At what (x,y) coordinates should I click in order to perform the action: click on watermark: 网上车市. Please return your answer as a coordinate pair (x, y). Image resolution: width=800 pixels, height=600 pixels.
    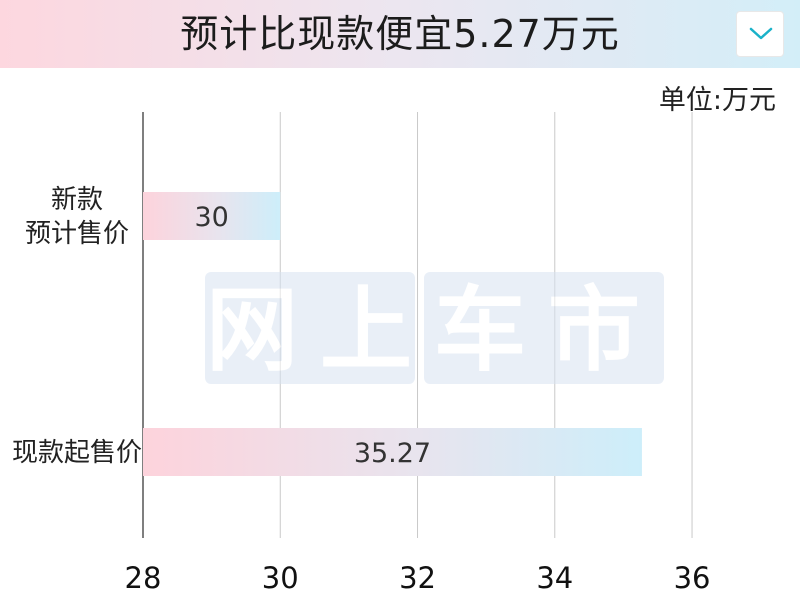
    Looking at the image, I should click on (434, 328).